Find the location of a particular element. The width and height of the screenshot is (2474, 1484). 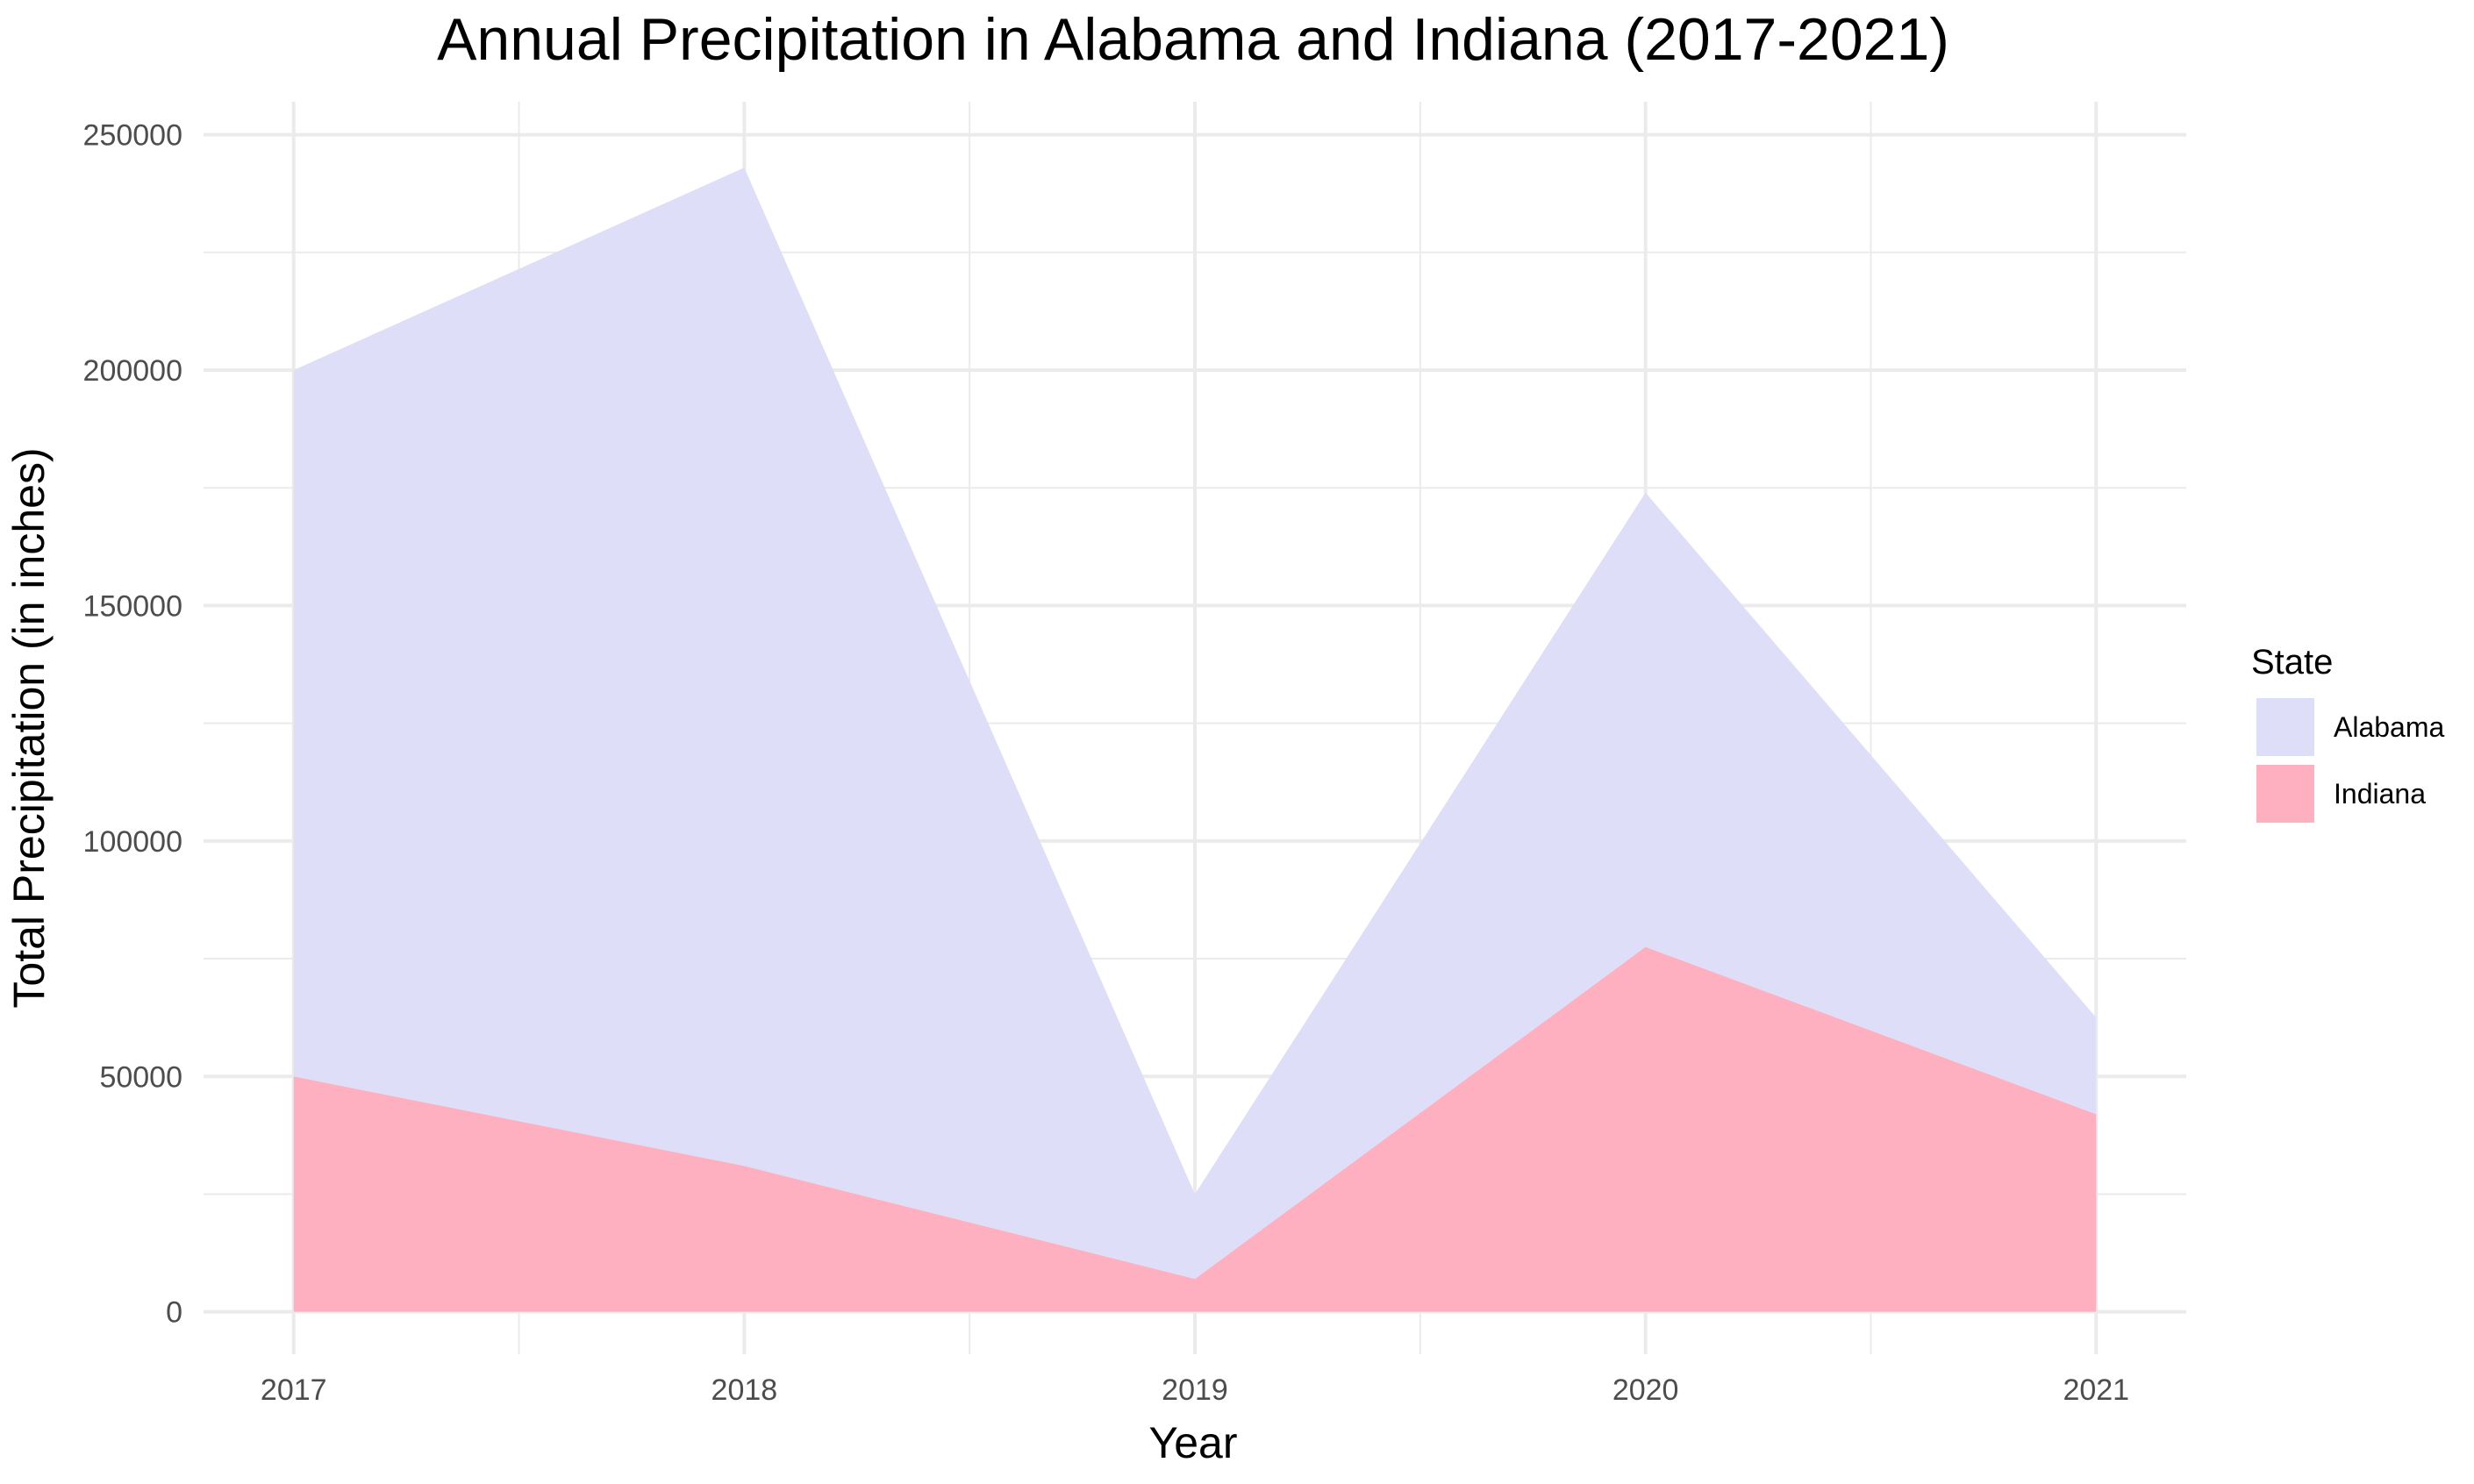

x-tick-label: 2019 is located at coordinates (1195, 1390).